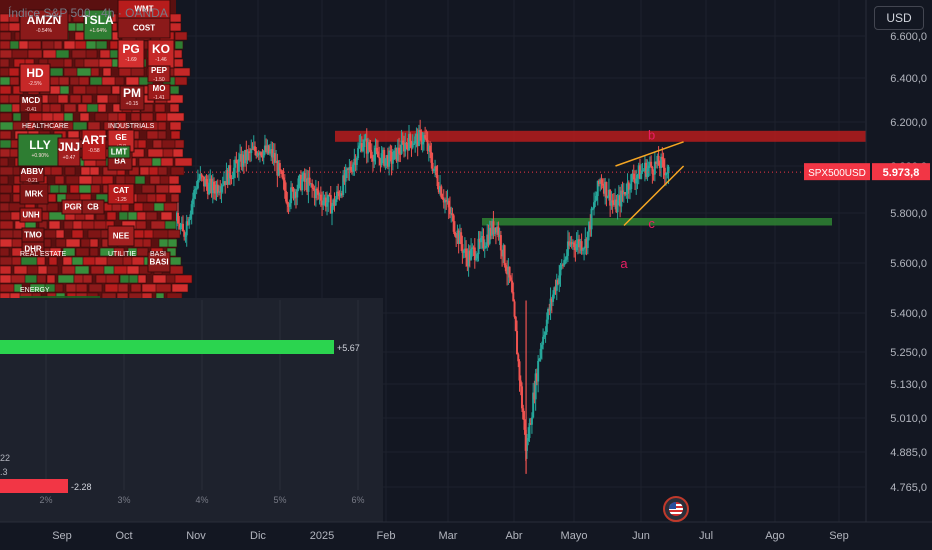 This screenshot has width=932, height=550. Describe the element at coordinates (121, 200) in the screenshot. I see `heatmap-change: -1.25` at that location.